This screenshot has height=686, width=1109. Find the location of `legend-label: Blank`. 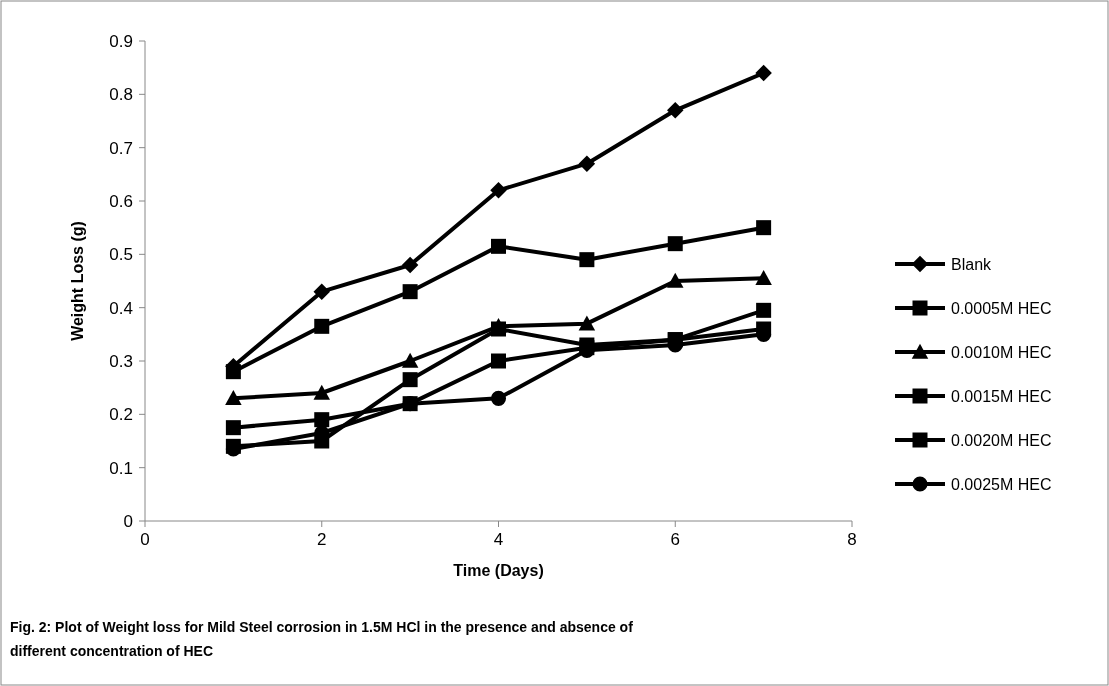

legend-label: Blank is located at coordinates (972, 264).